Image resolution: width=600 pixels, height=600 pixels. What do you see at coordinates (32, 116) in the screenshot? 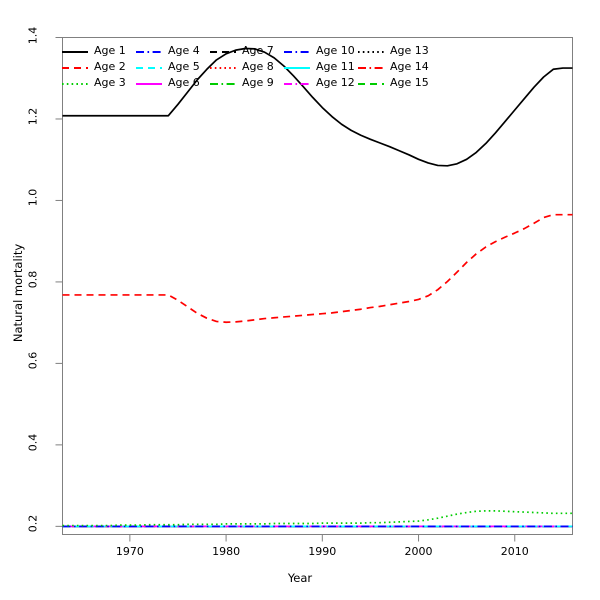
I see `y-tick-label-1.2: 1.2` at bounding box center [32, 116].